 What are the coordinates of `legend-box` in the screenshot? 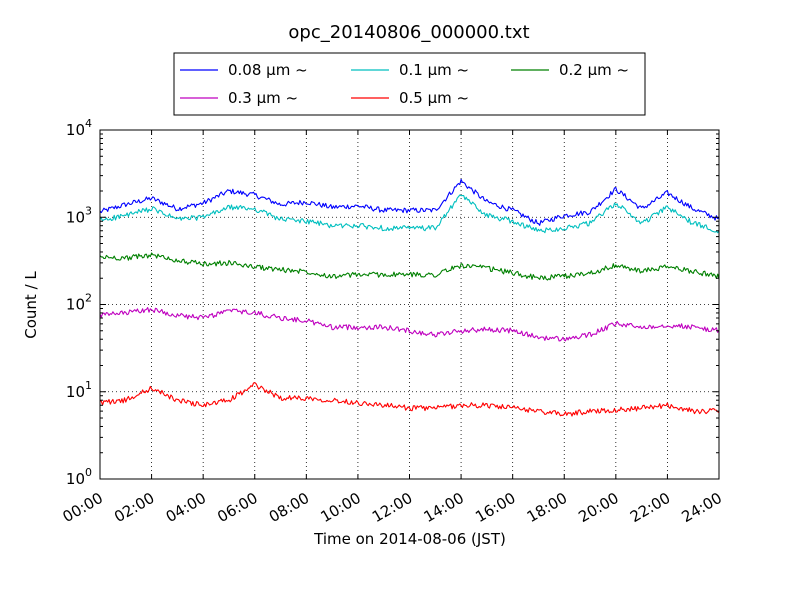 It's located at (409, 84).